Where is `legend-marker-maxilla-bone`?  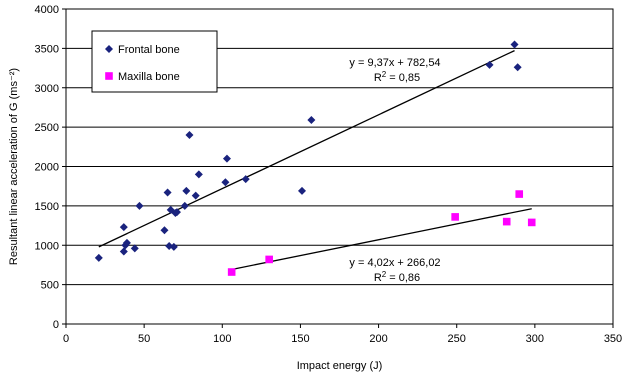
legend-marker-maxilla-bone is located at coordinates (109, 76).